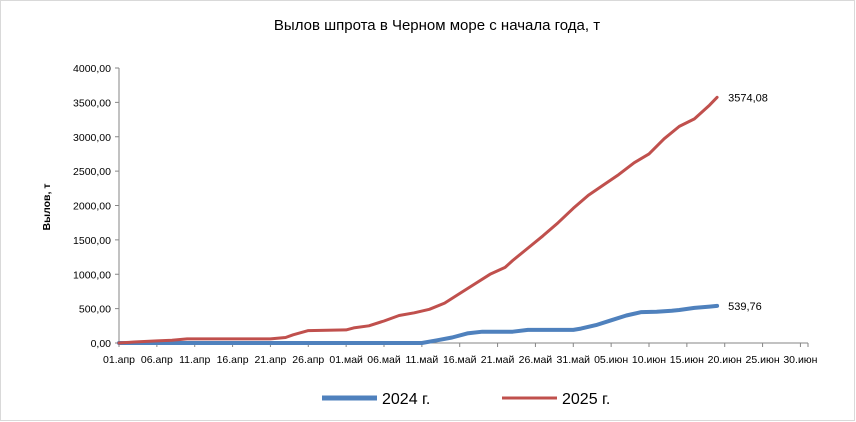 This screenshot has height=422, width=856. Describe the element at coordinates (466, 399) in the screenshot. I see `legend: 2024 г. 2025 г.` at that location.